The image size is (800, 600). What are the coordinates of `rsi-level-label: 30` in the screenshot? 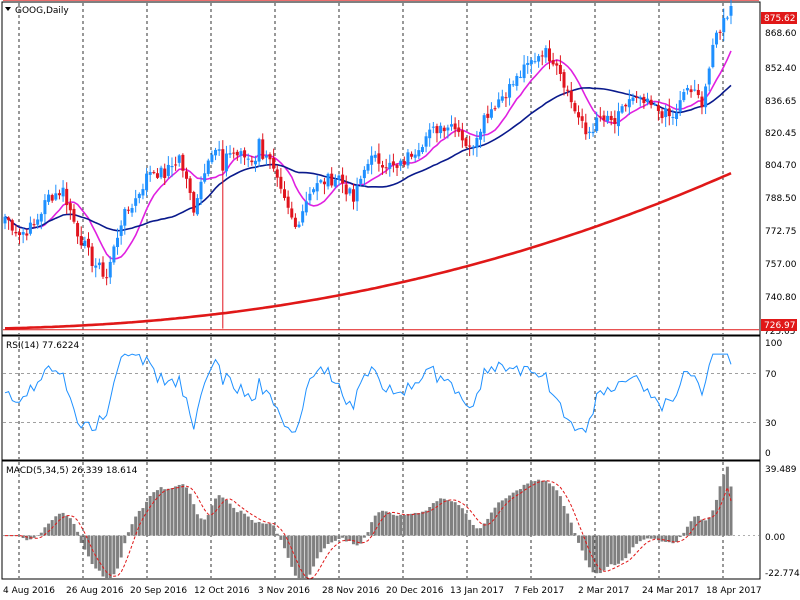 It's located at (771, 424).